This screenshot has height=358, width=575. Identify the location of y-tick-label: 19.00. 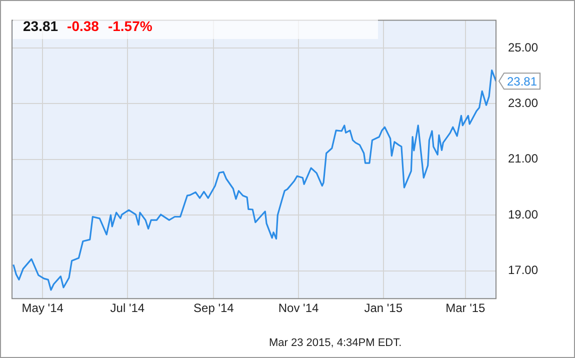
(523, 214).